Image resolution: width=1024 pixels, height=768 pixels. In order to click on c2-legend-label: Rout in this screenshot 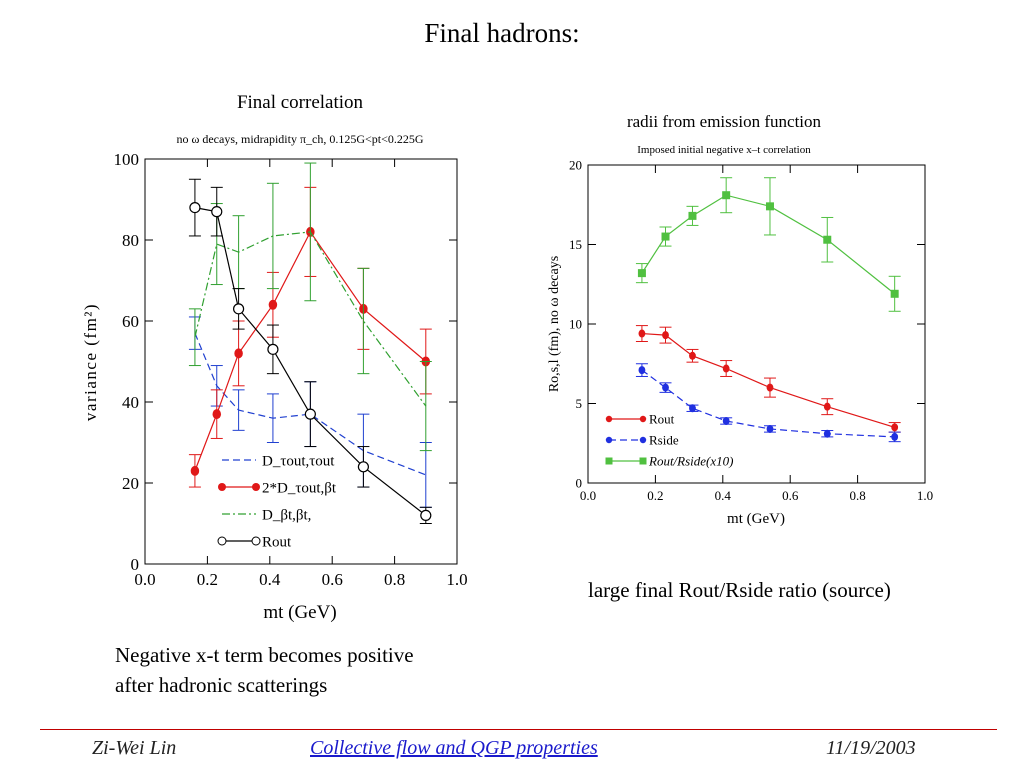, I will do `click(662, 419)`.